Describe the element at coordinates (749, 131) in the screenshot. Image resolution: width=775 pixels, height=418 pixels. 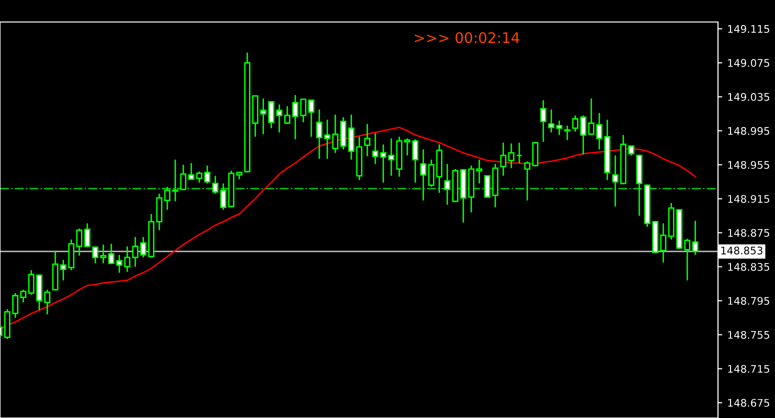
I see `y-tick-label: 148.995` at that location.